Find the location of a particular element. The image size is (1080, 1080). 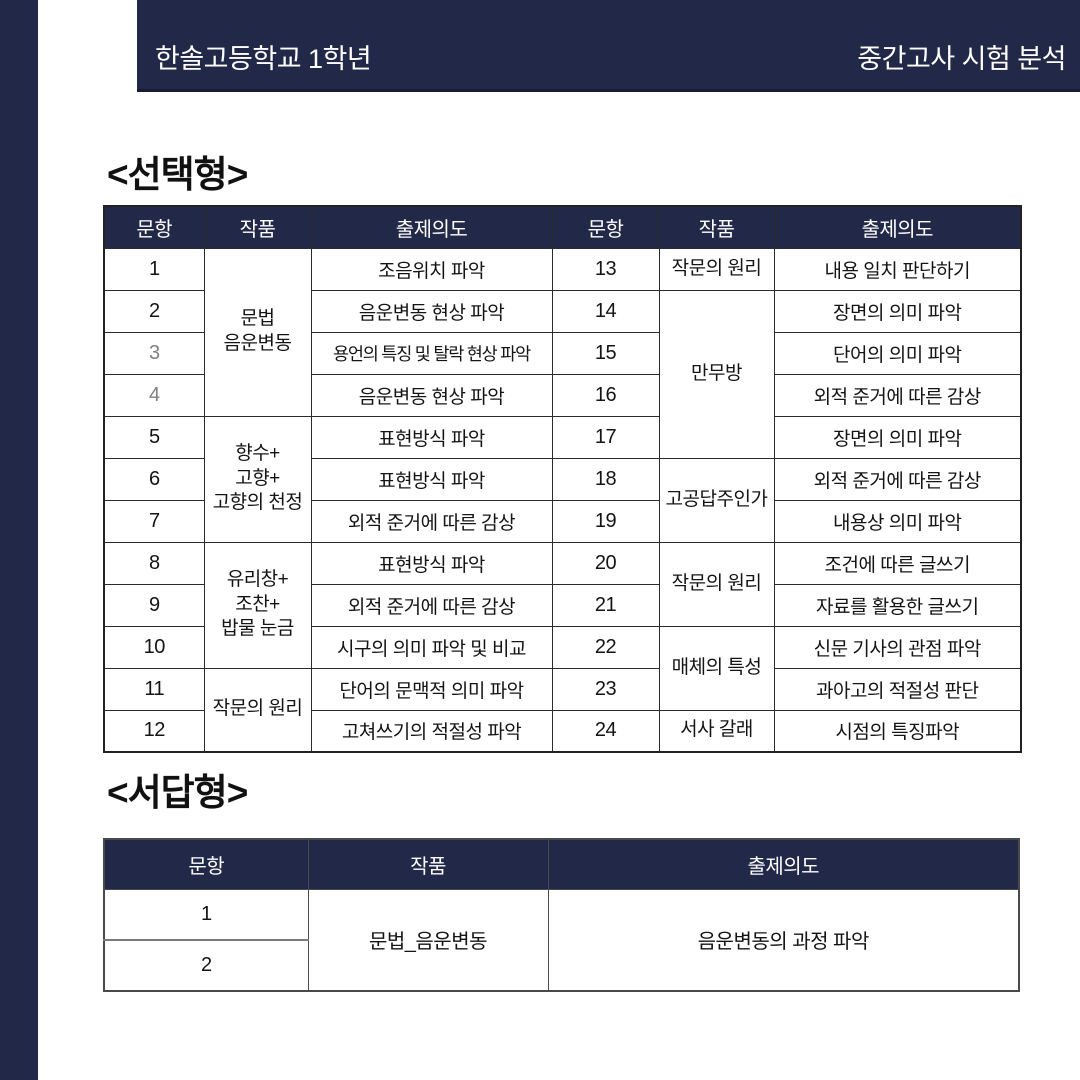

question-number: 4 is located at coordinates (154, 395).